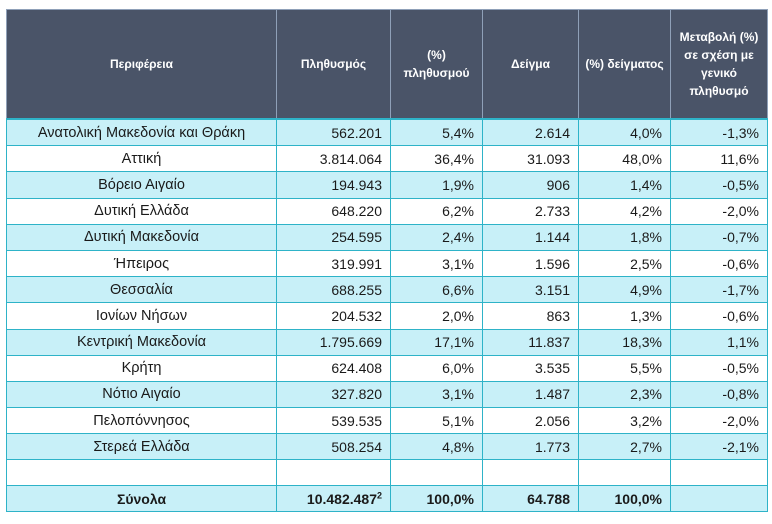  Describe the element at coordinates (141, 421) in the screenshot. I see `cell-region: Πελοπόννησος` at that location.